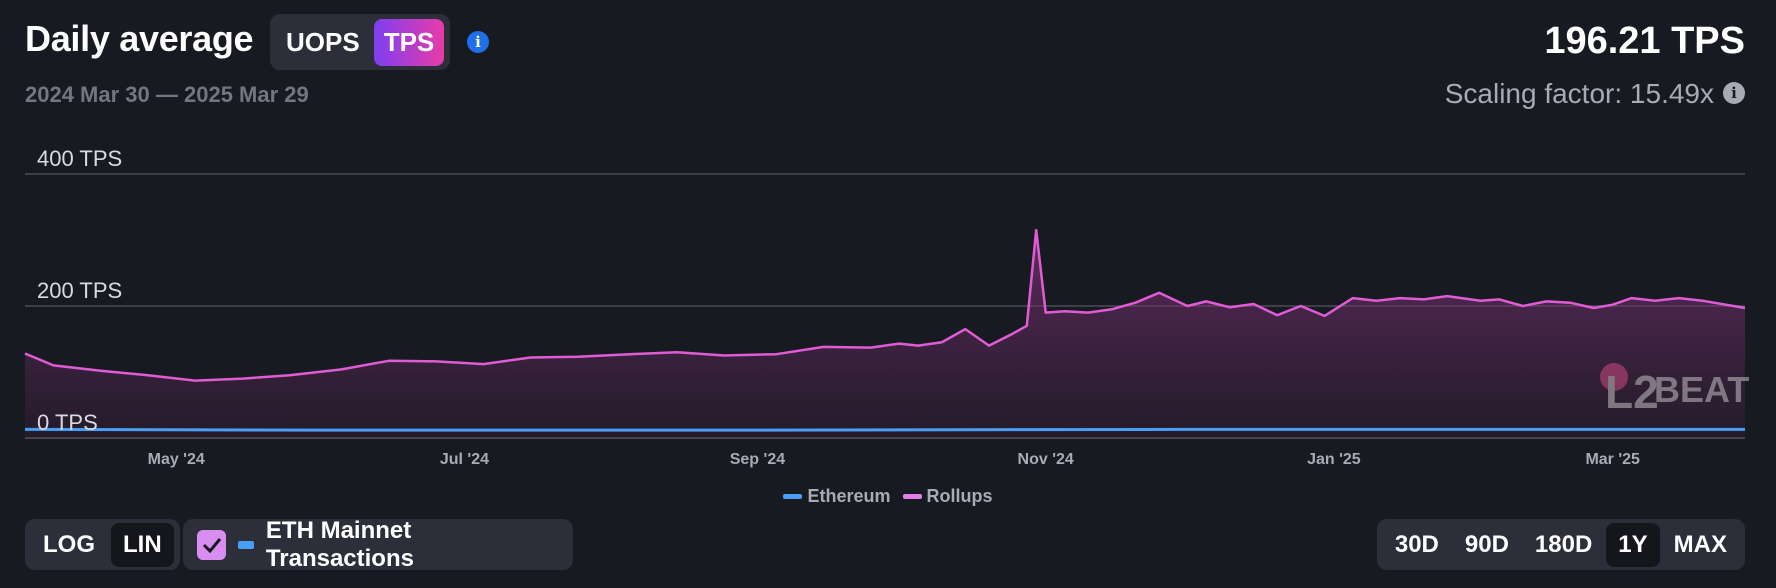 The height and width of the screenshot is (588, 1776). I want to click on x-tick-label: Jul '24, so click(464, 459).